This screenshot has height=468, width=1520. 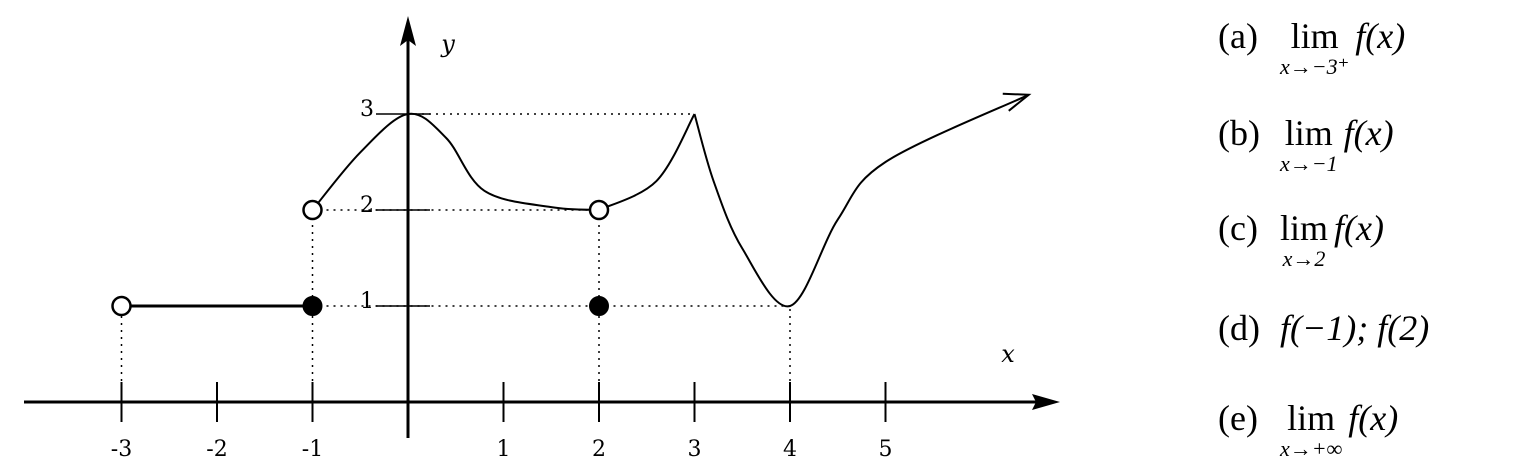 What do you see at coordinates (367, 109) in the screenshot?
I see `y-tick-label: 3` at bounding box center [367, 109].